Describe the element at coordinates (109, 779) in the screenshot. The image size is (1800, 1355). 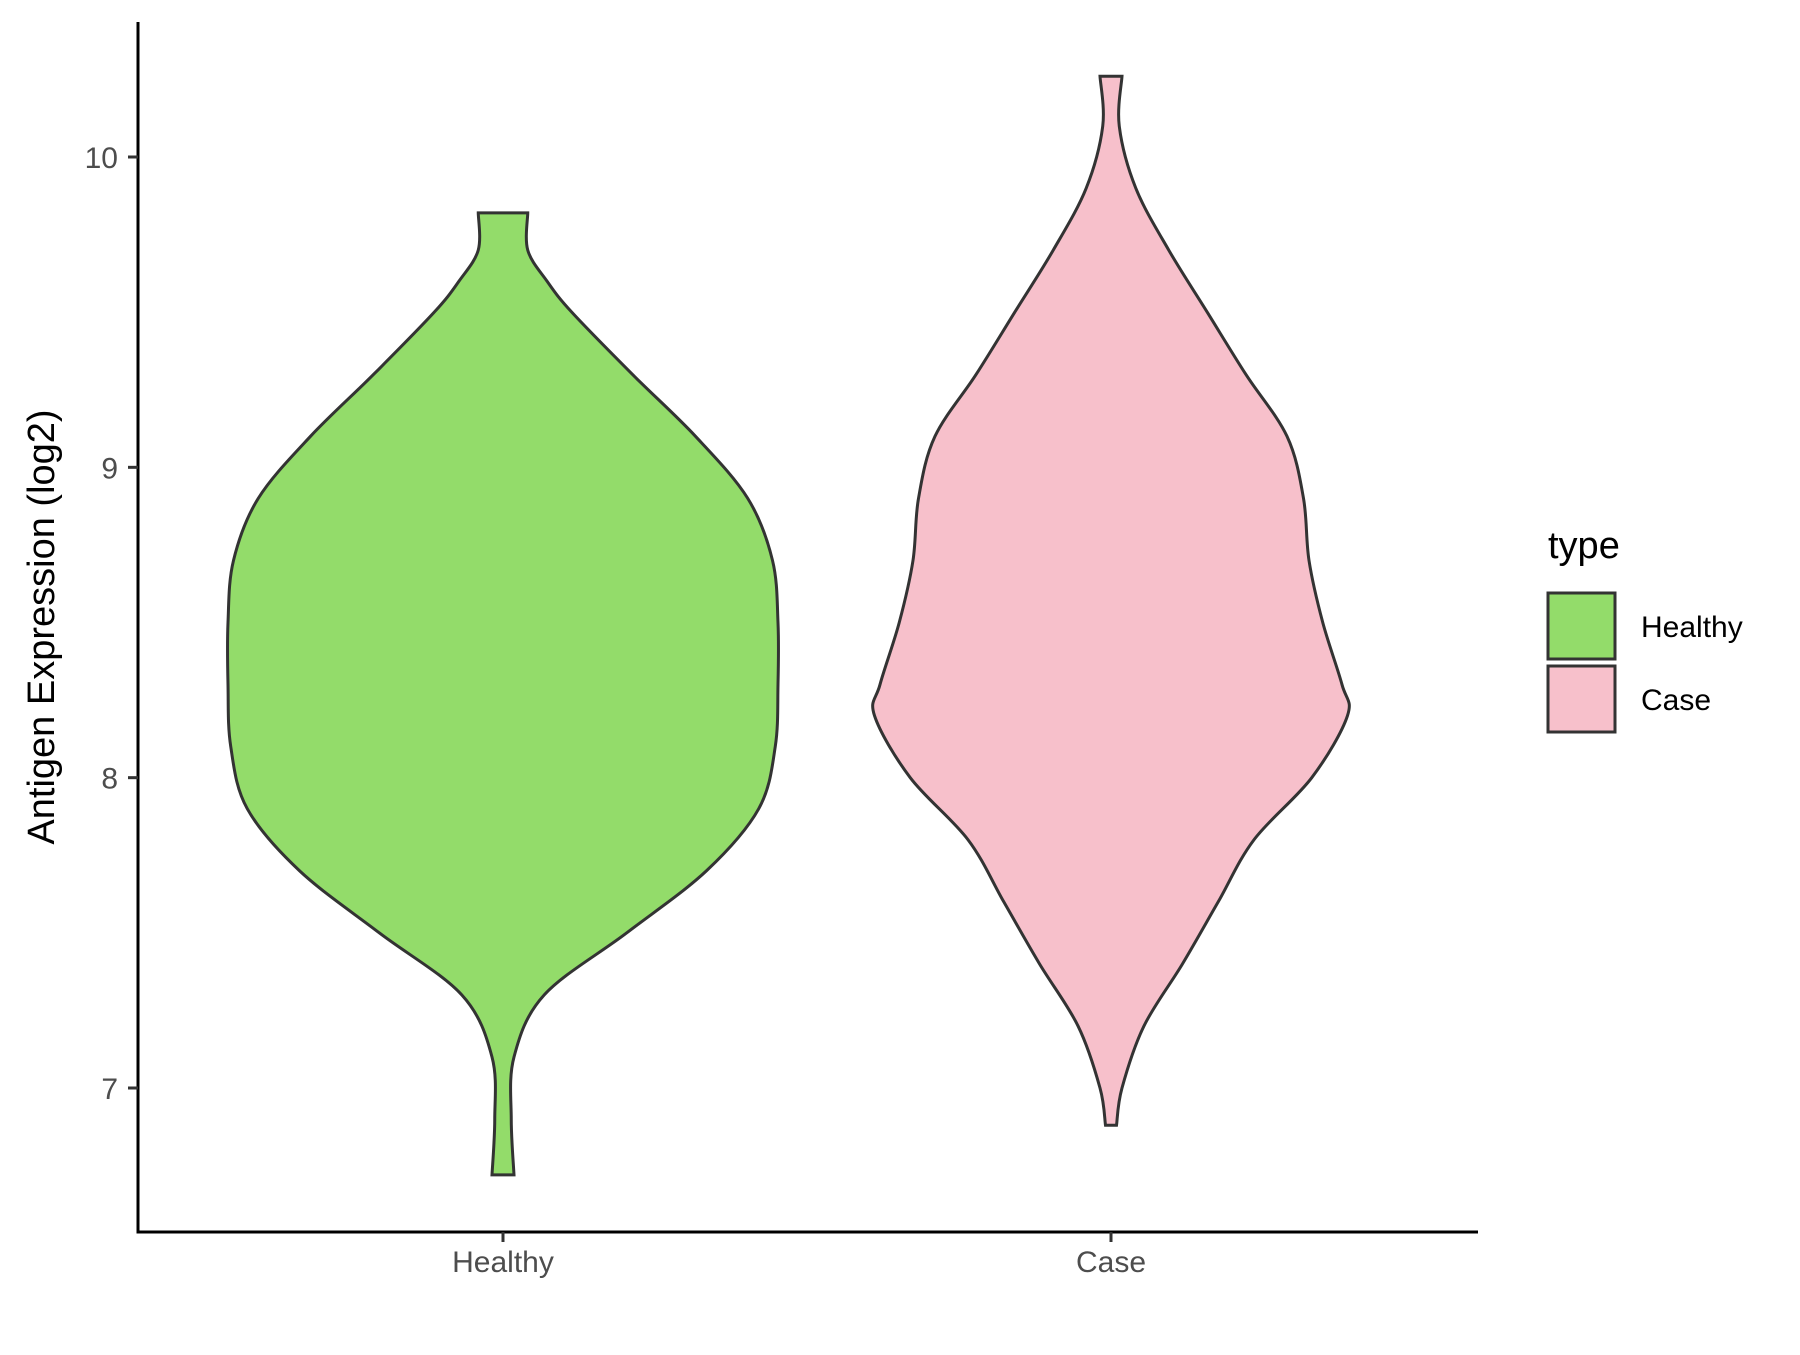
I see `y-tick-label: 8` at that location.